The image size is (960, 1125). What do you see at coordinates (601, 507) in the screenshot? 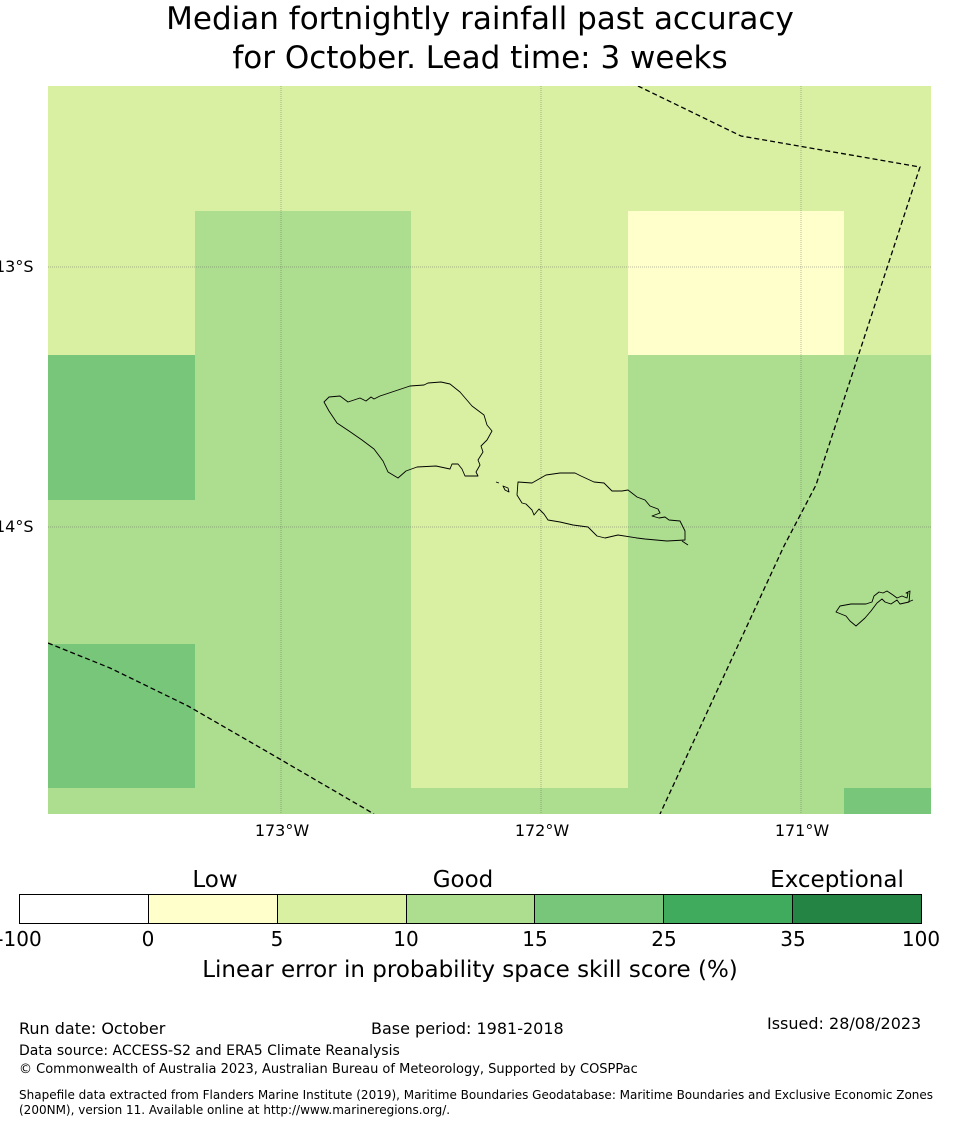
I see `upolu-island` at bounding box center [601, 507].